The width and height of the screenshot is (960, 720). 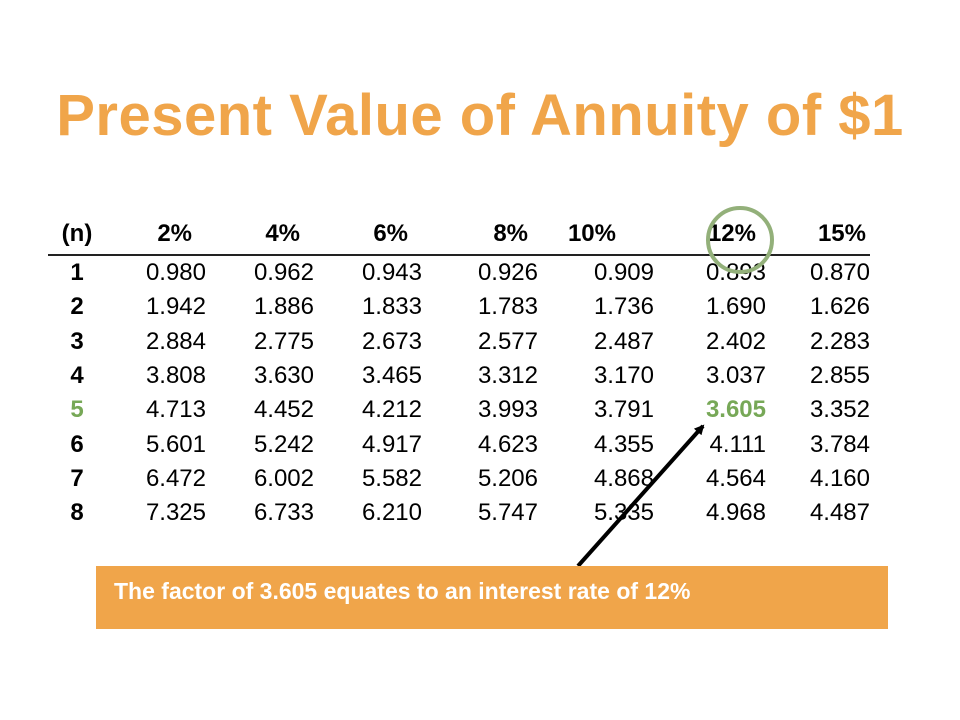 What do you see at coordinates (77, 376) in the screenshot?
I see `period-cell: 4` at bounding box center [77, 376].